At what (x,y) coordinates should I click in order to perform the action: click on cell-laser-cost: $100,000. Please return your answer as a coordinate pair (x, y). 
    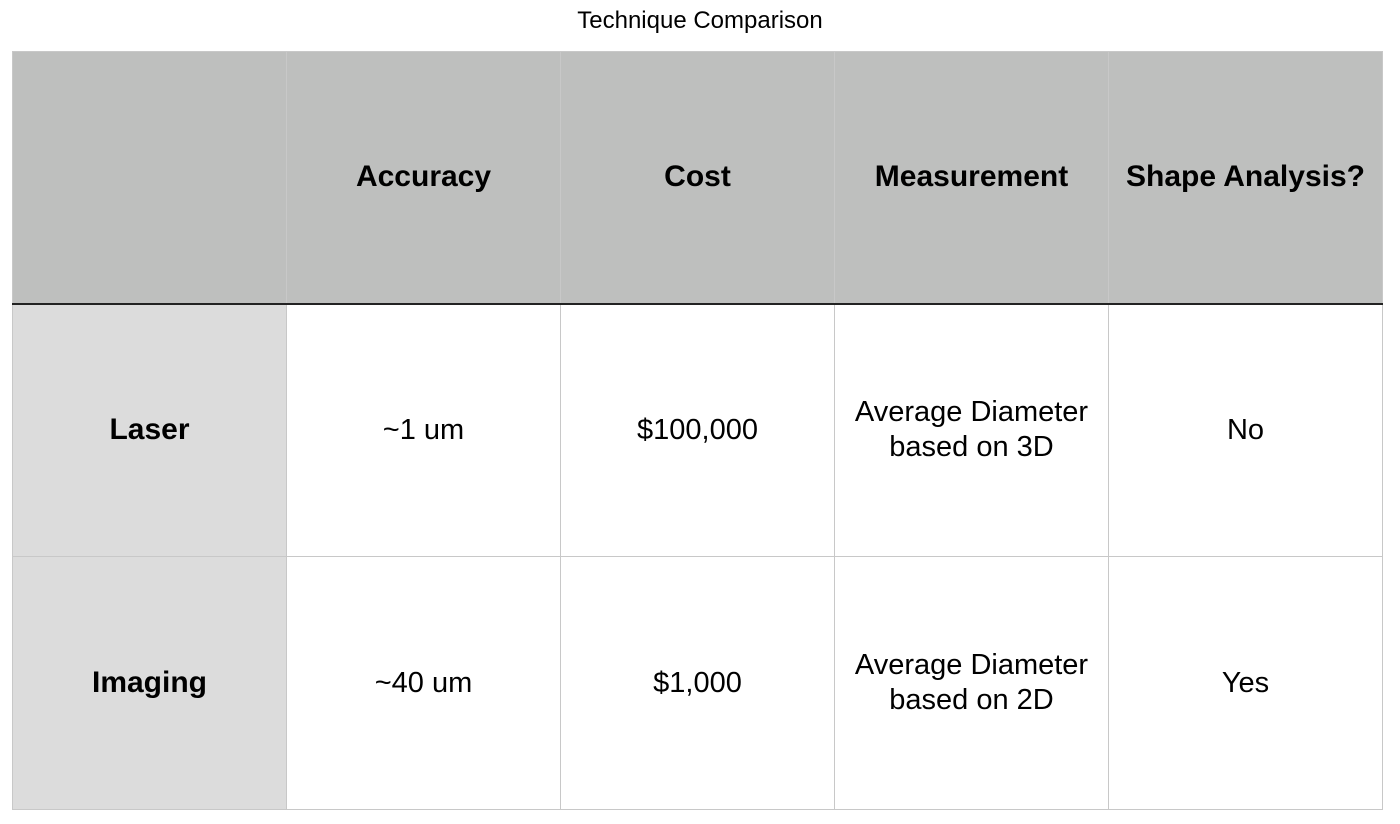
    Looking at the image, I should click on (697, 430).